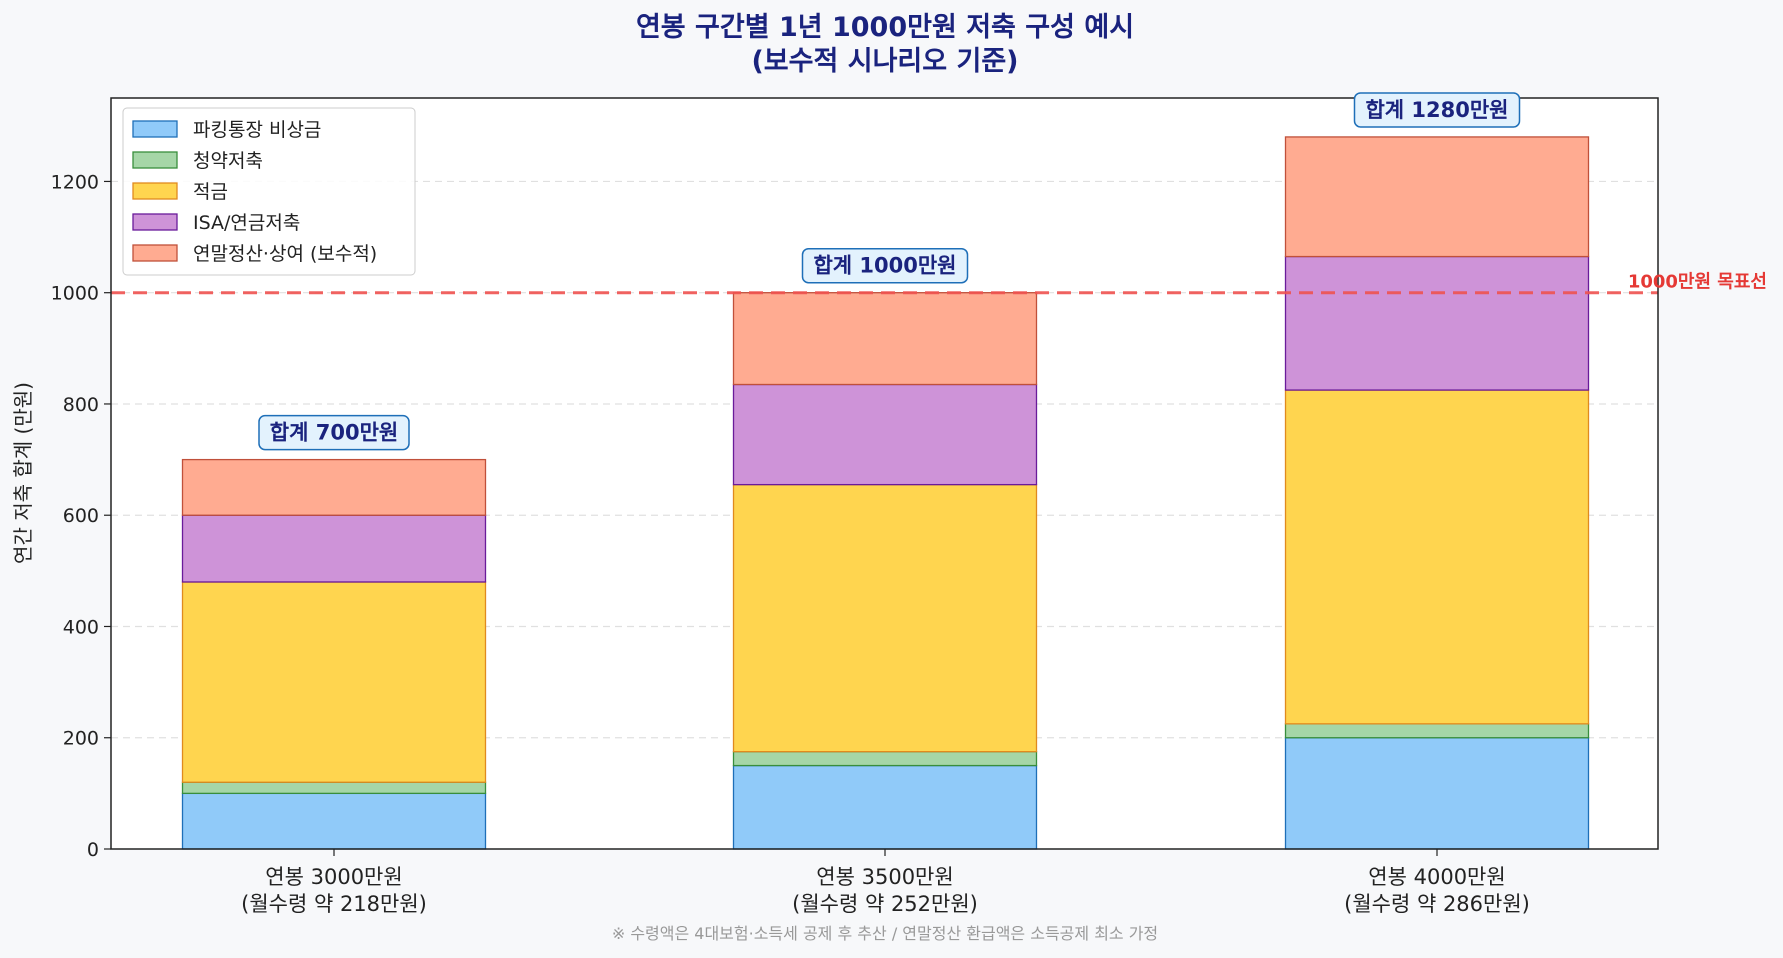 The height and width of the screenshot is (958, 1783). What do you see at coordinates (81, 405) in the screenshot?
I see `y-tick-label: 800` at bounding box center [81, 405].